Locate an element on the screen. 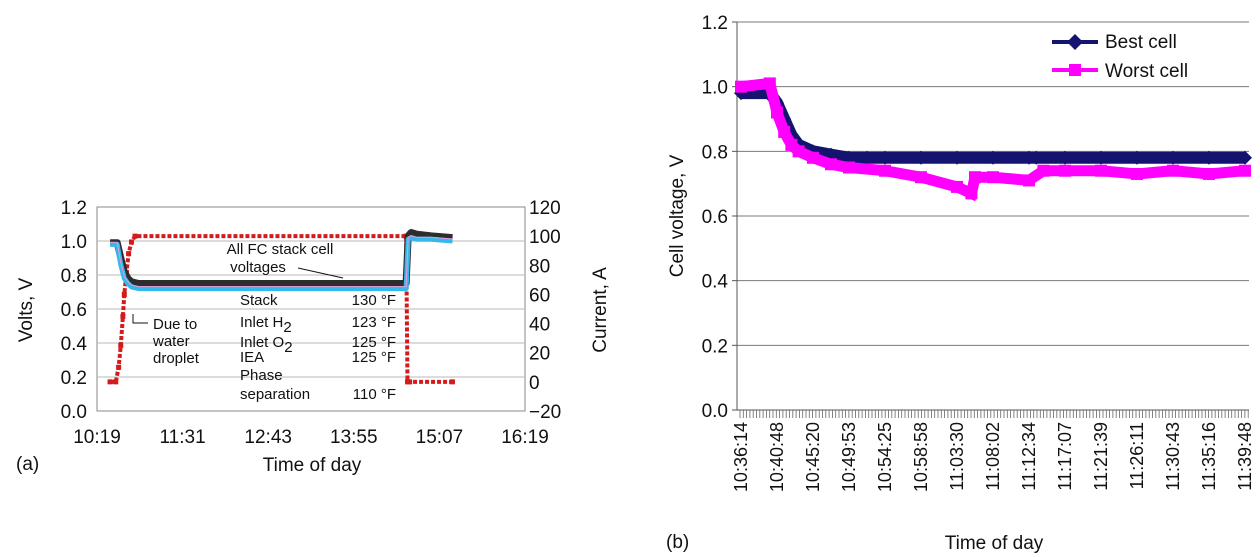 The height and width of the screenshot is (557, 1260). series-line-cell-voltages is located at coordinates (281, 263).